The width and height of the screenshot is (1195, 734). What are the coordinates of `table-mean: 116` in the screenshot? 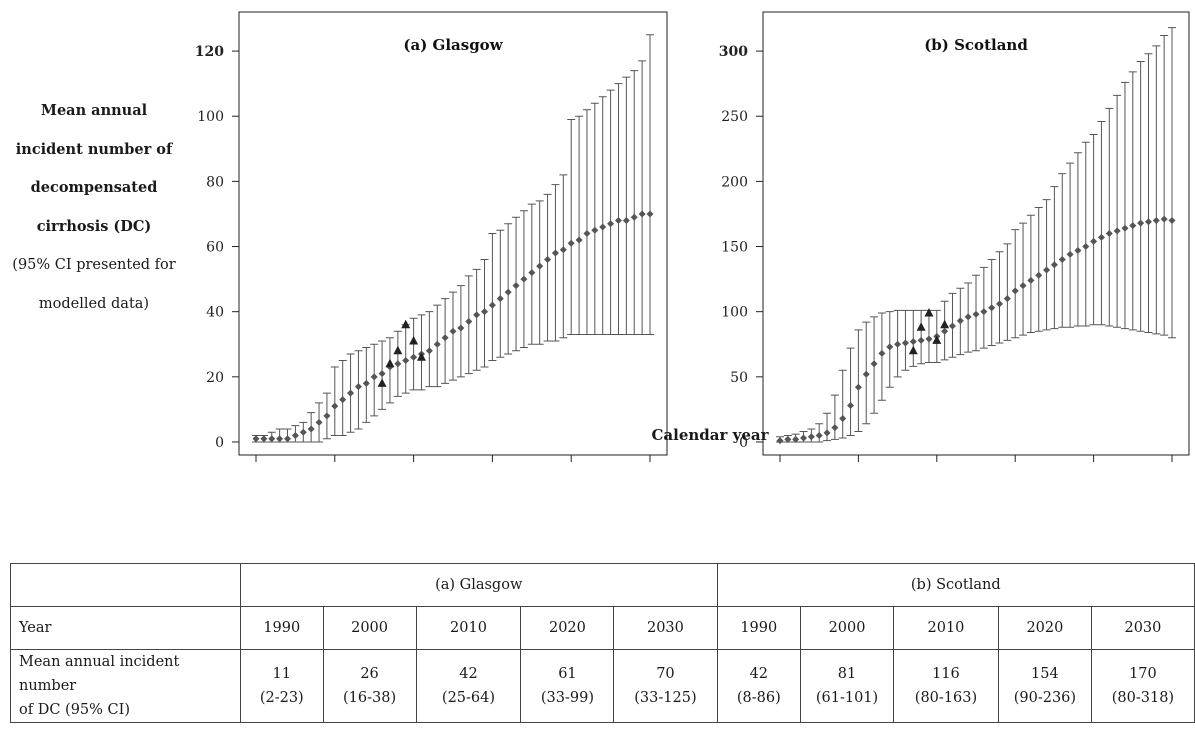 It's located at (946, 674).